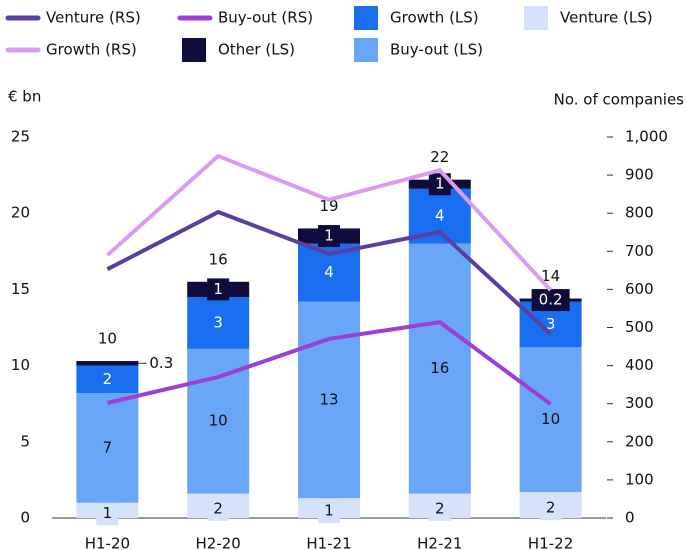 The image size is (687, 550). What do you see at coordinates (20, 137) in the screenshot?
I see `y-tick-label: 25` at bounding box center [20, 137].